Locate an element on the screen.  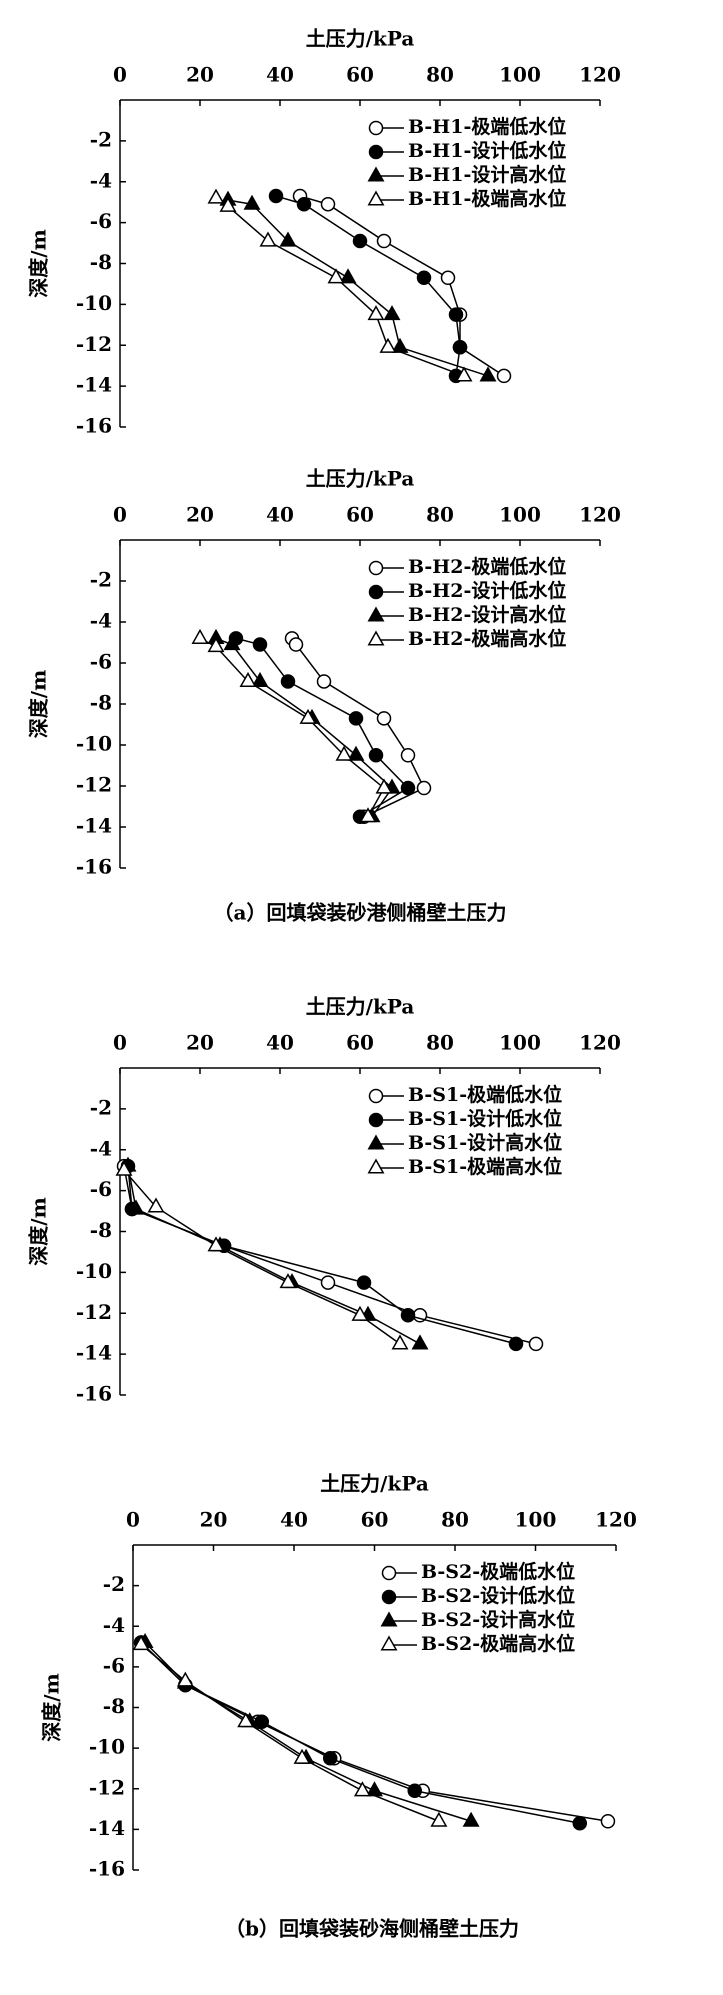
legend-label: B-H2-设计低水位 is located at coordinates (487, 590).